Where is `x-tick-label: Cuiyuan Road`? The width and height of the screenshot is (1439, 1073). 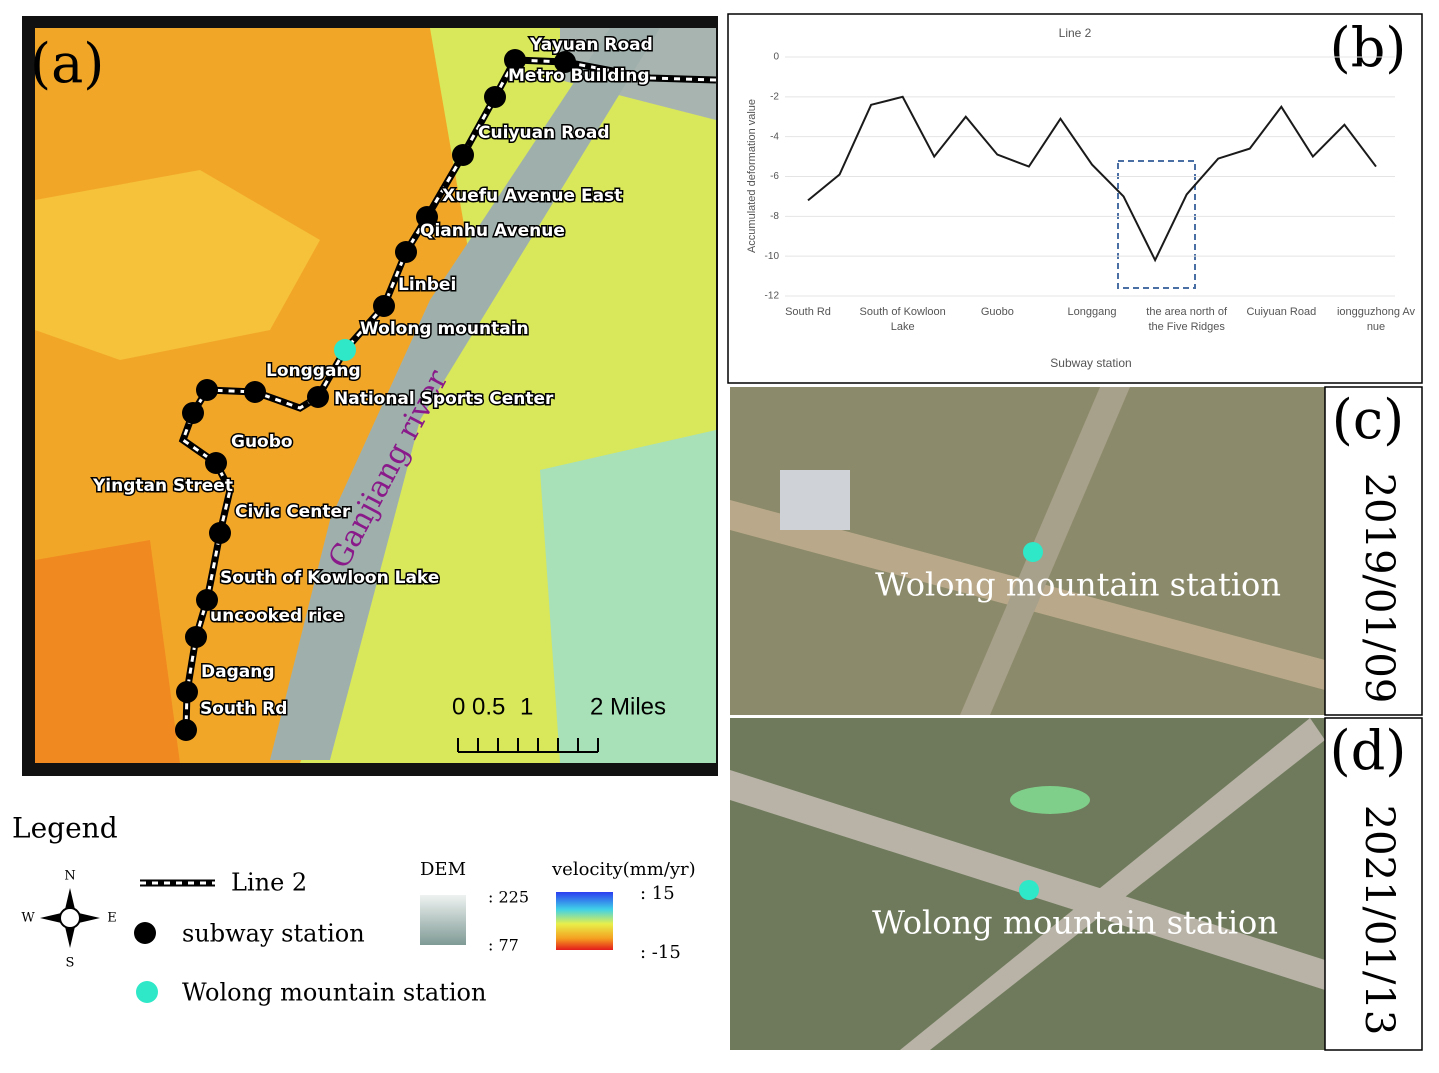 x-tick-label: Cuiyuan Road is located at coordinates (1281, 312).